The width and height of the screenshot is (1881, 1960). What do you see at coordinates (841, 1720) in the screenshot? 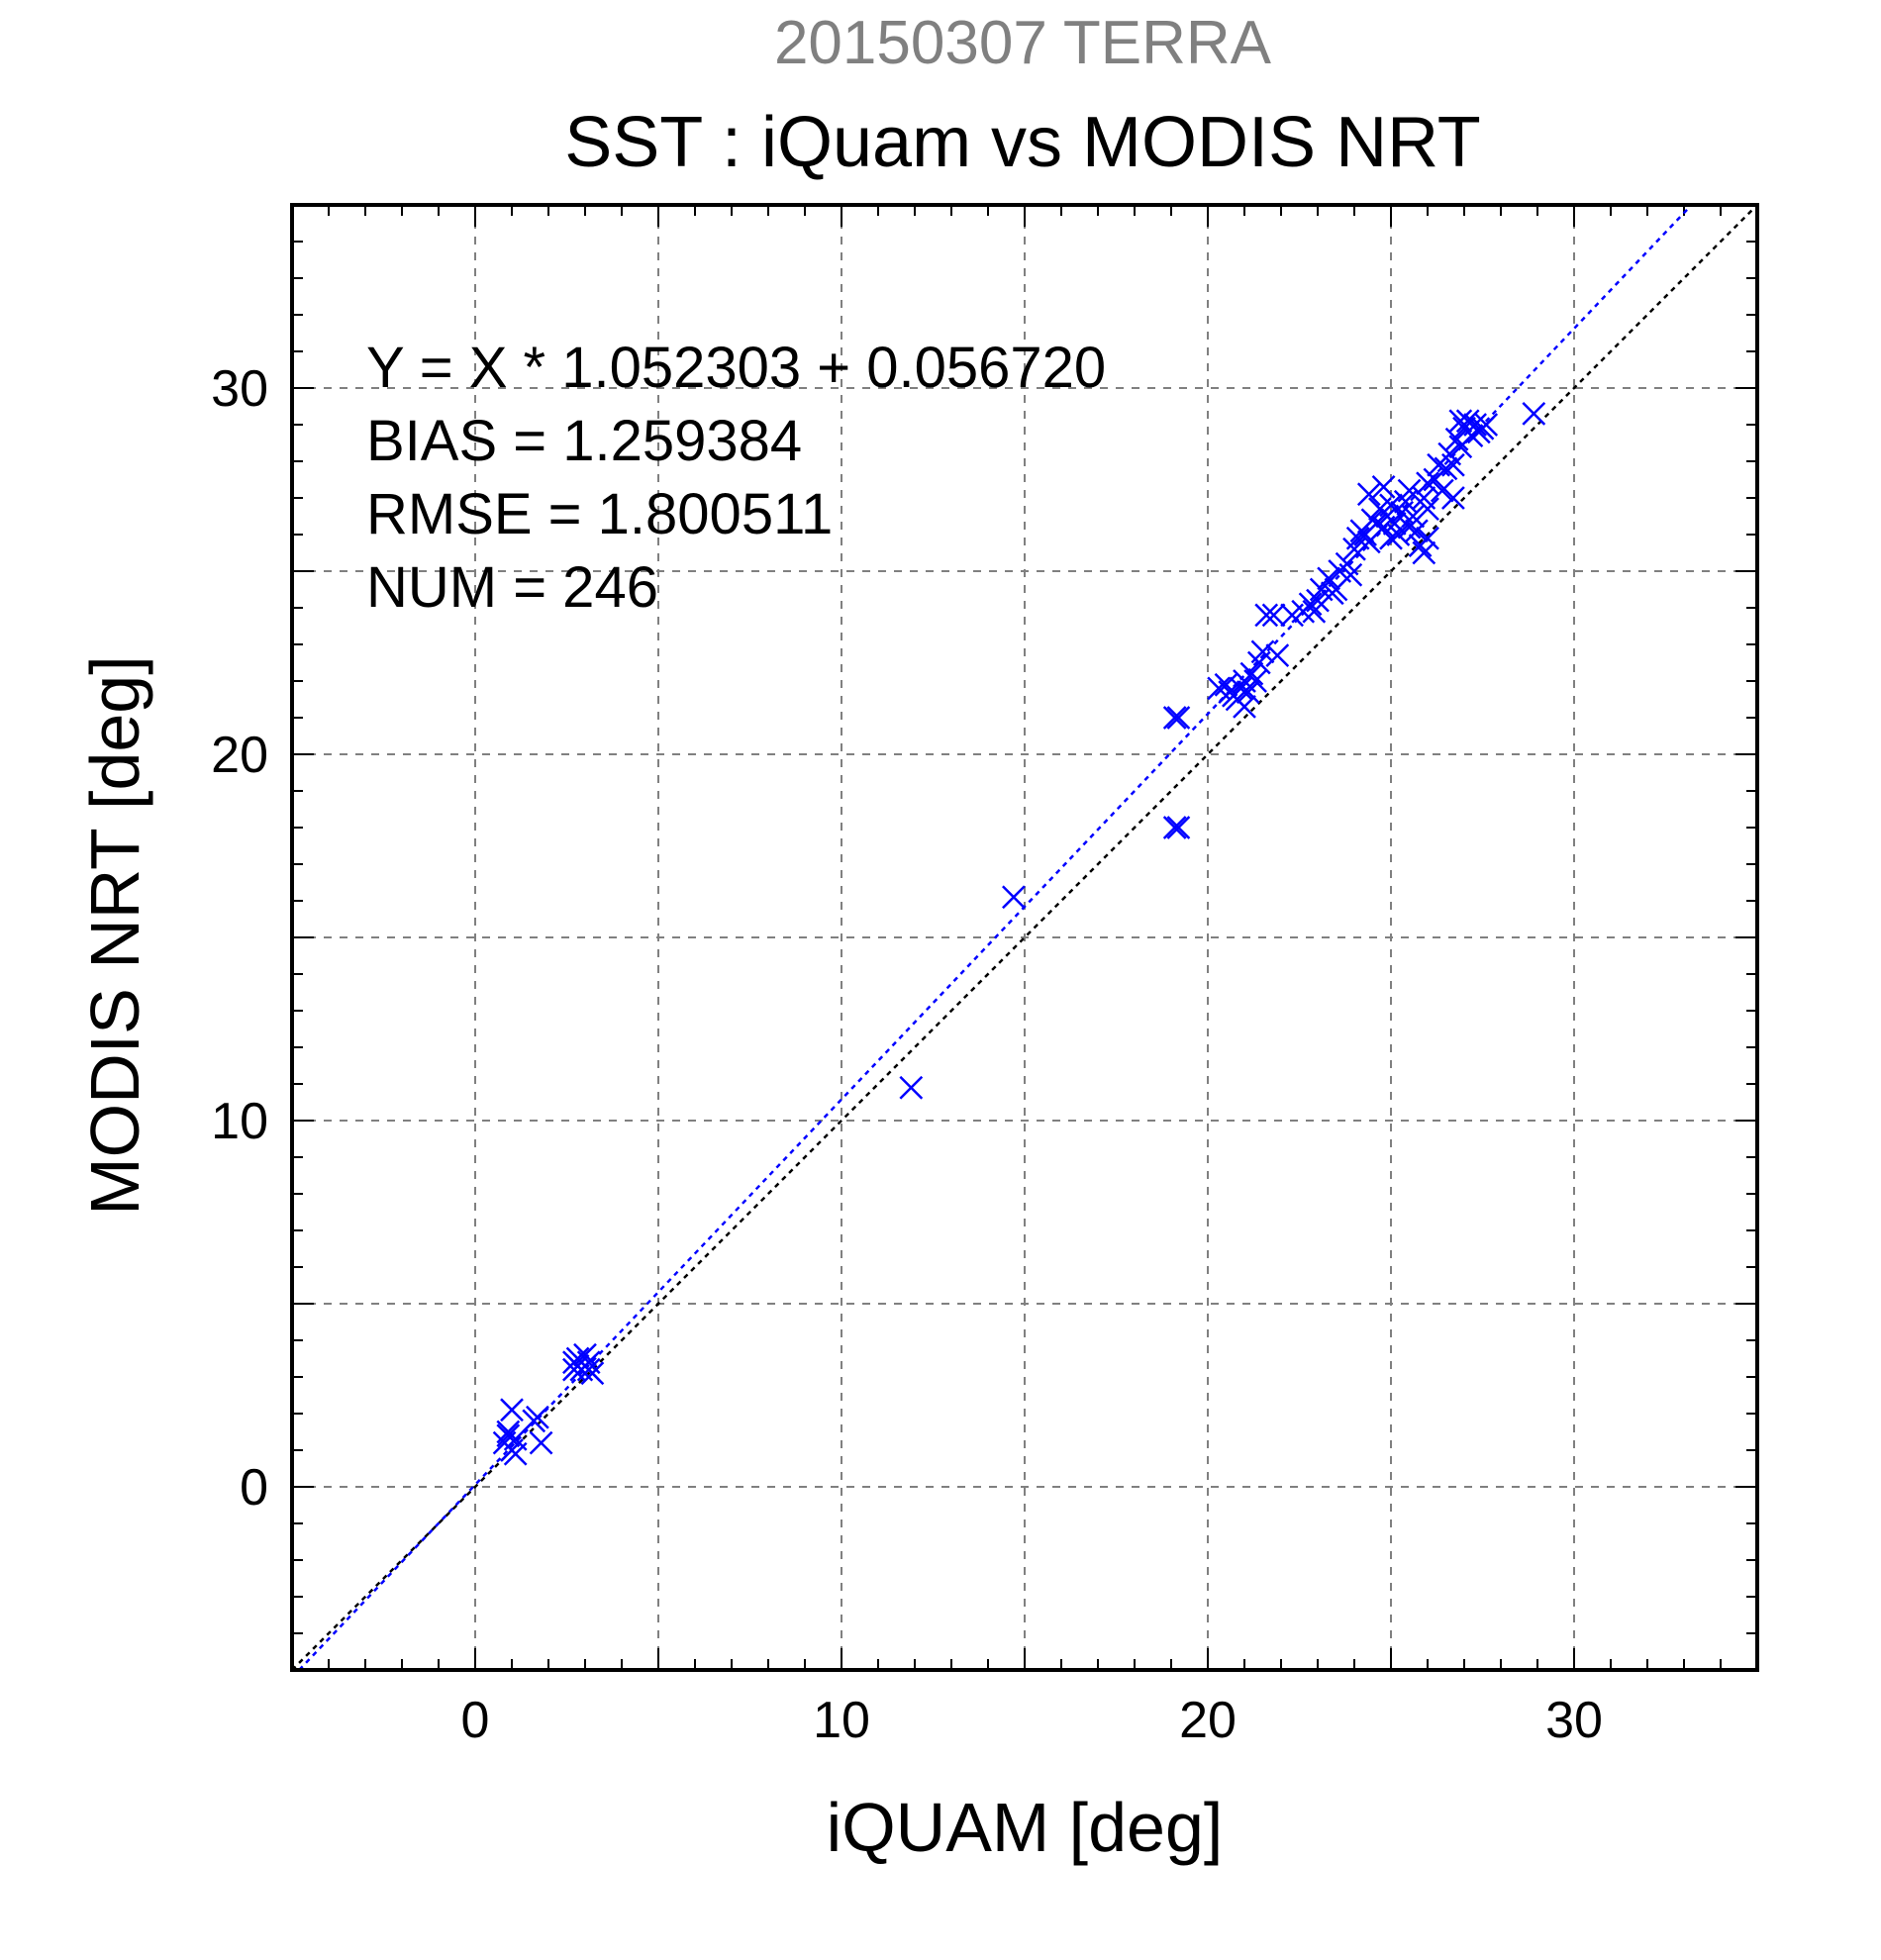
I see `x-tick-label: 10` at bounding box center [841, 1720].